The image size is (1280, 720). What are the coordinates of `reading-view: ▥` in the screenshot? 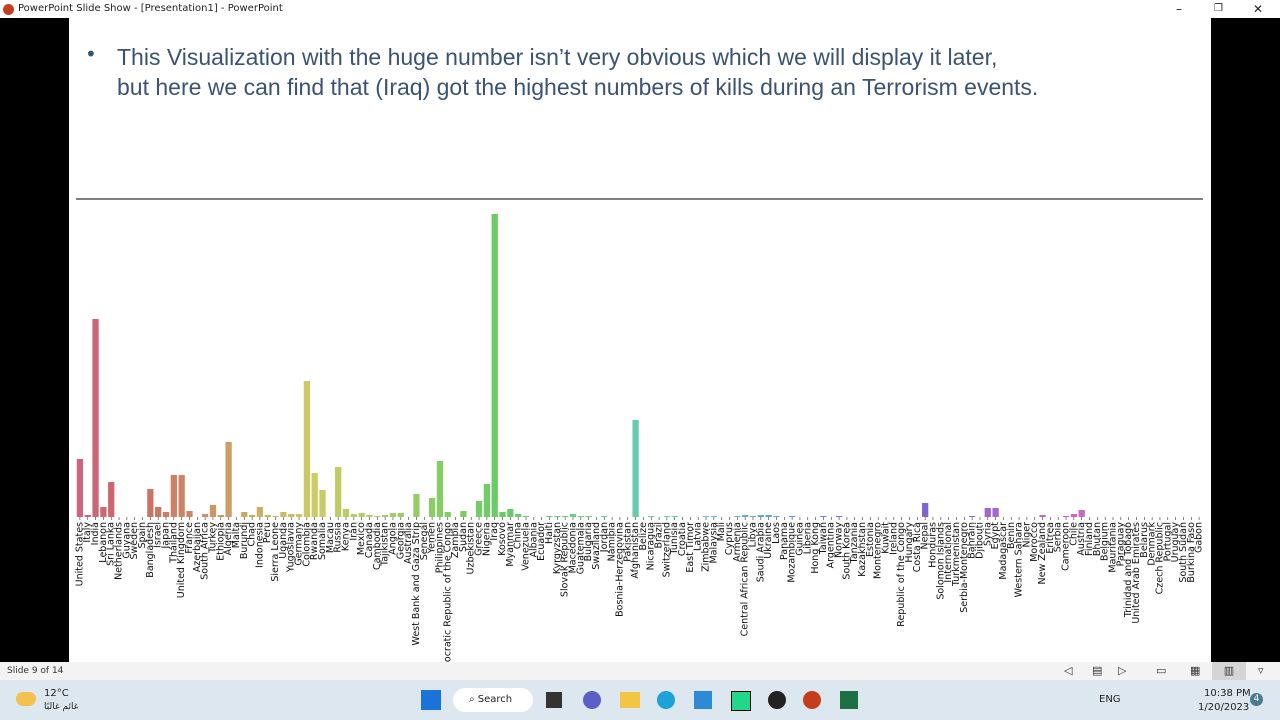 It's located at (1229, 671).